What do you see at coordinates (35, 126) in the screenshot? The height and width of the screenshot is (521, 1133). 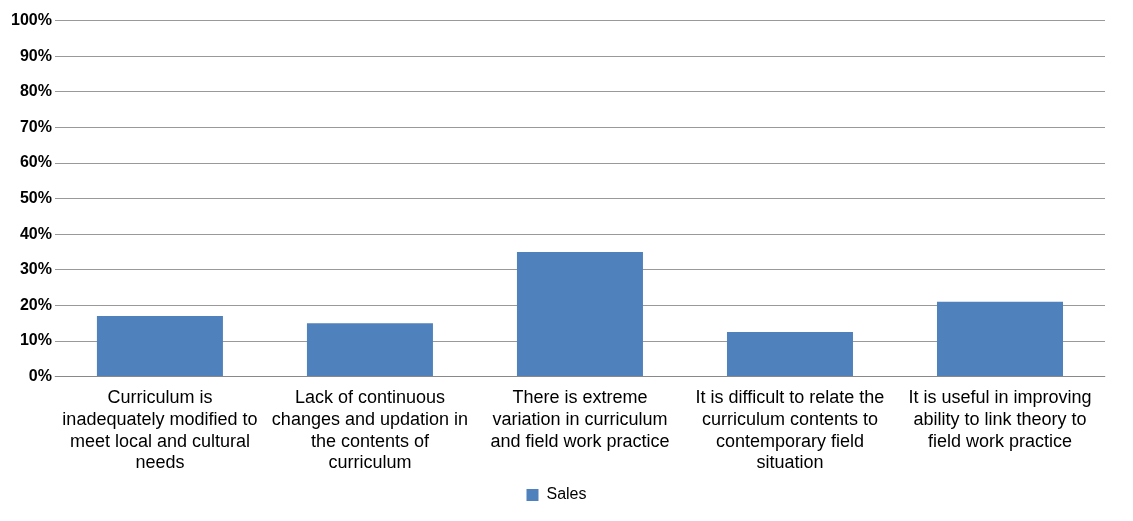 I see `y-tick-label: 70%` at bounding box center [35, 126].